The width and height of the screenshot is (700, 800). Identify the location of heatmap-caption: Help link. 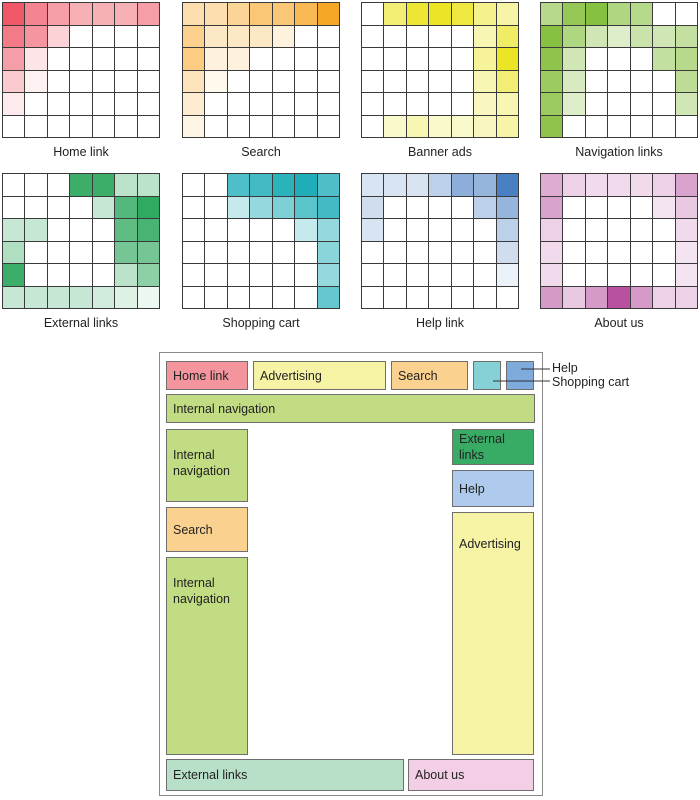
(440, 323).